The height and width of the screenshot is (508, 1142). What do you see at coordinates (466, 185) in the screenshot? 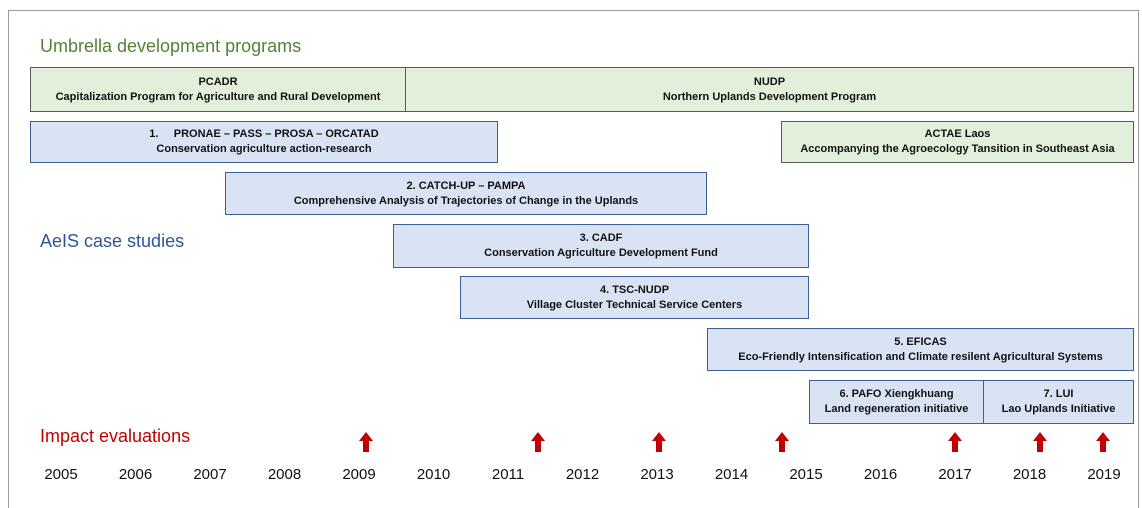
I see `program-title: 2. CATCH-UP – PAMPA` at bounding box center [466, 185].